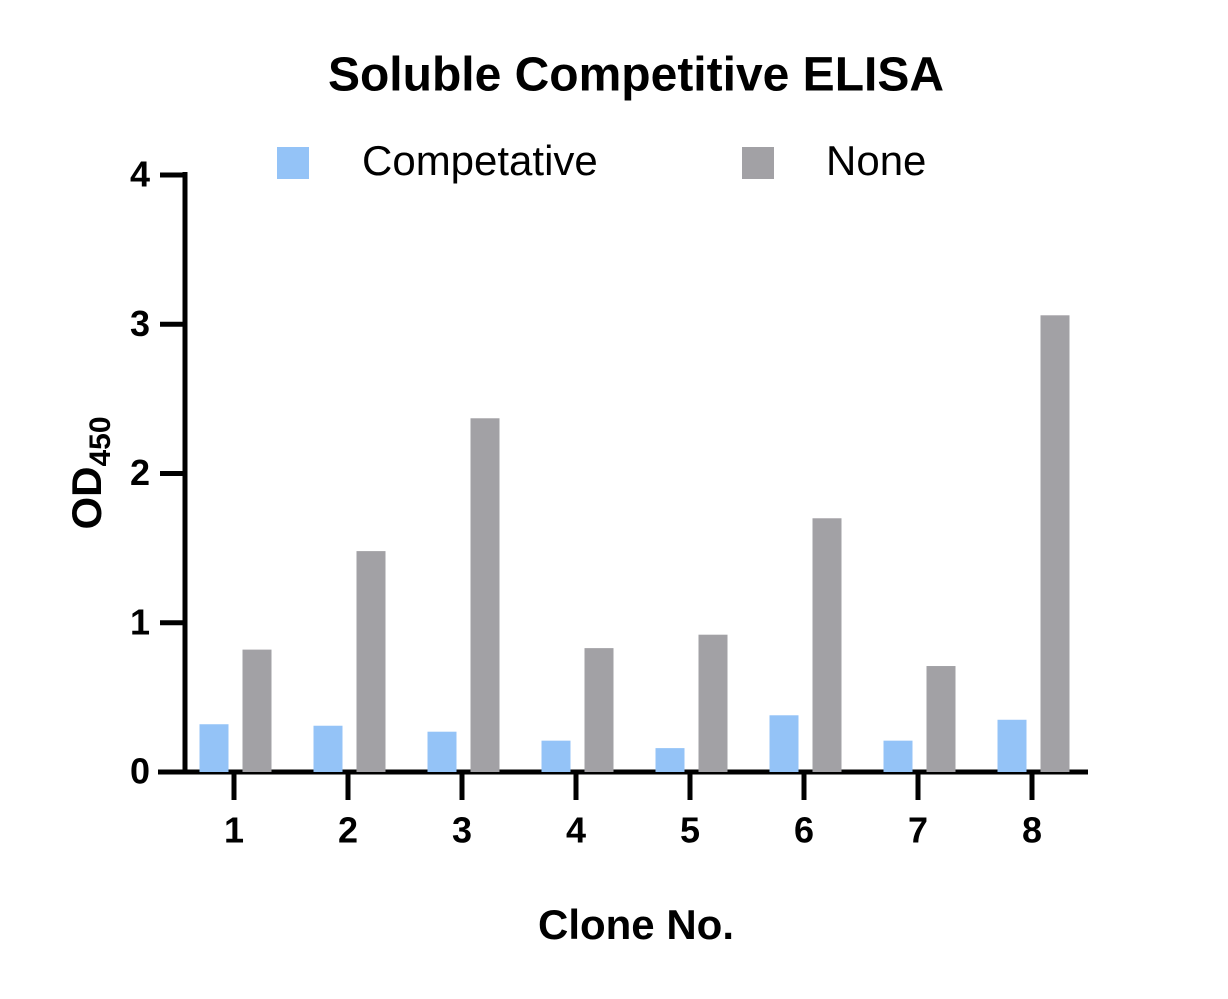 The height and width of the screenshot is (999, 1228). What do you see at coordinates (100, 441) in the screenshot?
I see `y-axis-label-subscript: 450` at bounding box center [100, 441].